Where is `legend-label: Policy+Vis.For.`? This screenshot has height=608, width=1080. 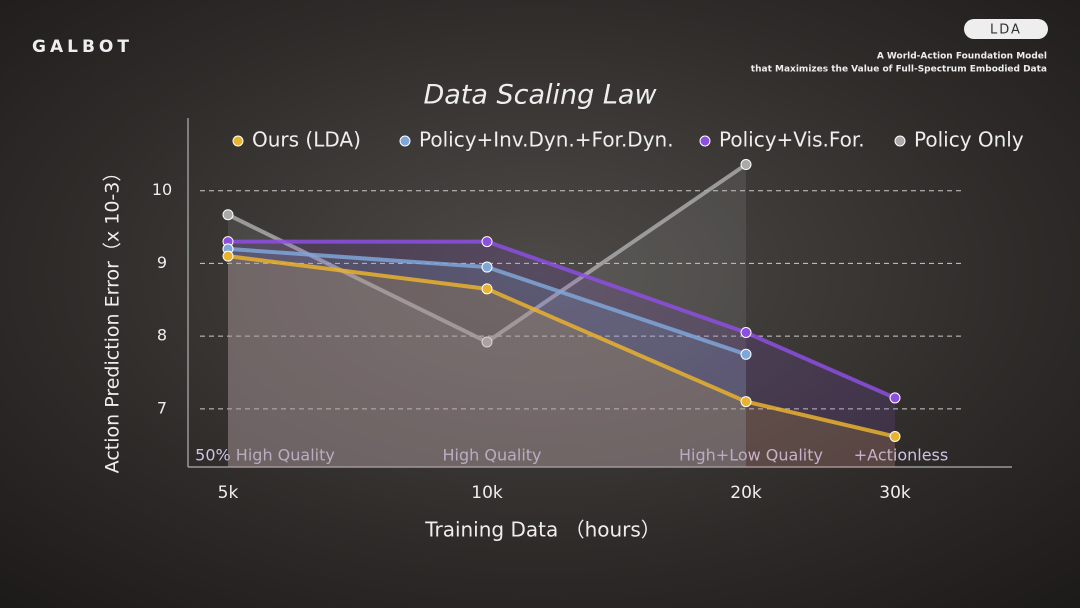 legend-label: Policy+Vis.For. is located at coordinates (792, 140).